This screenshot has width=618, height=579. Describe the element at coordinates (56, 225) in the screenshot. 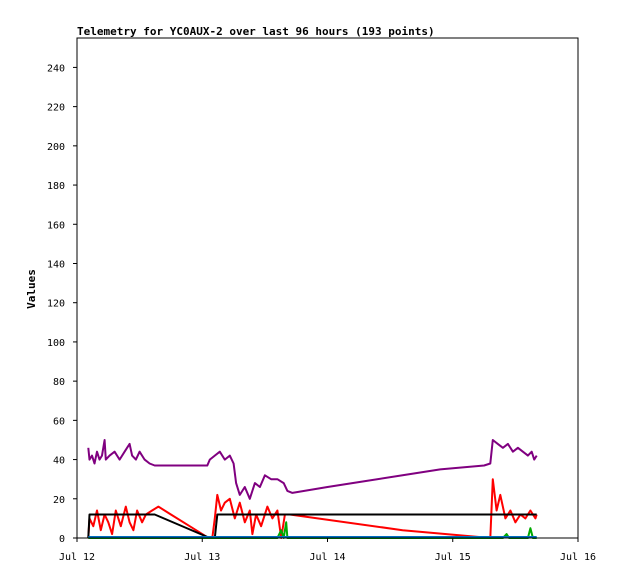

I see `y-tick-label: 160` at that location.